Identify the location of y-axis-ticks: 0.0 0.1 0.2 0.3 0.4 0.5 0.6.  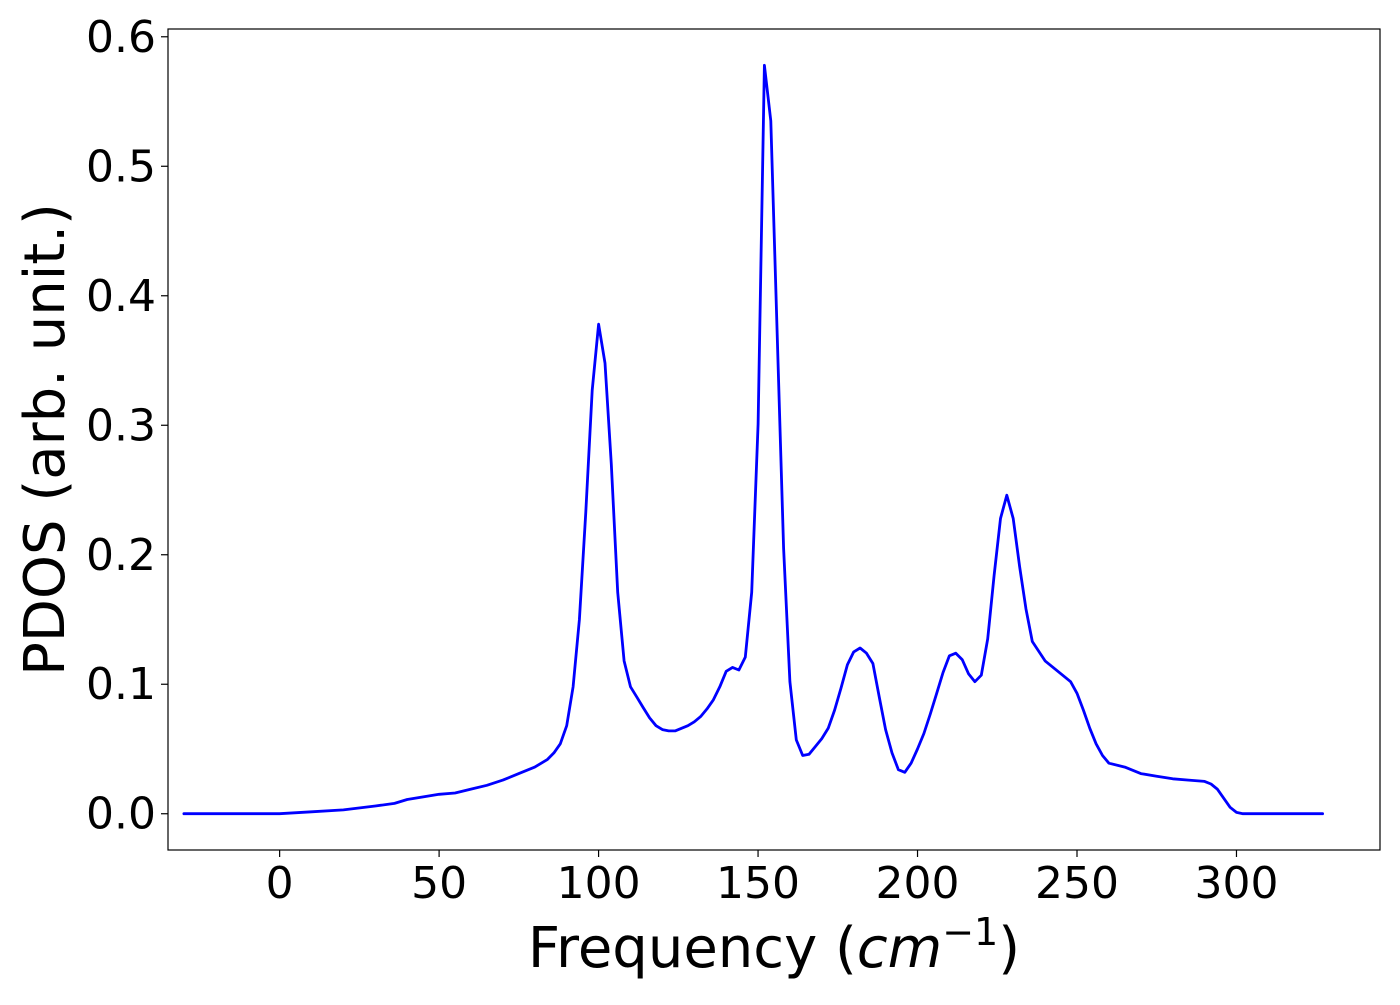
(127, 426).